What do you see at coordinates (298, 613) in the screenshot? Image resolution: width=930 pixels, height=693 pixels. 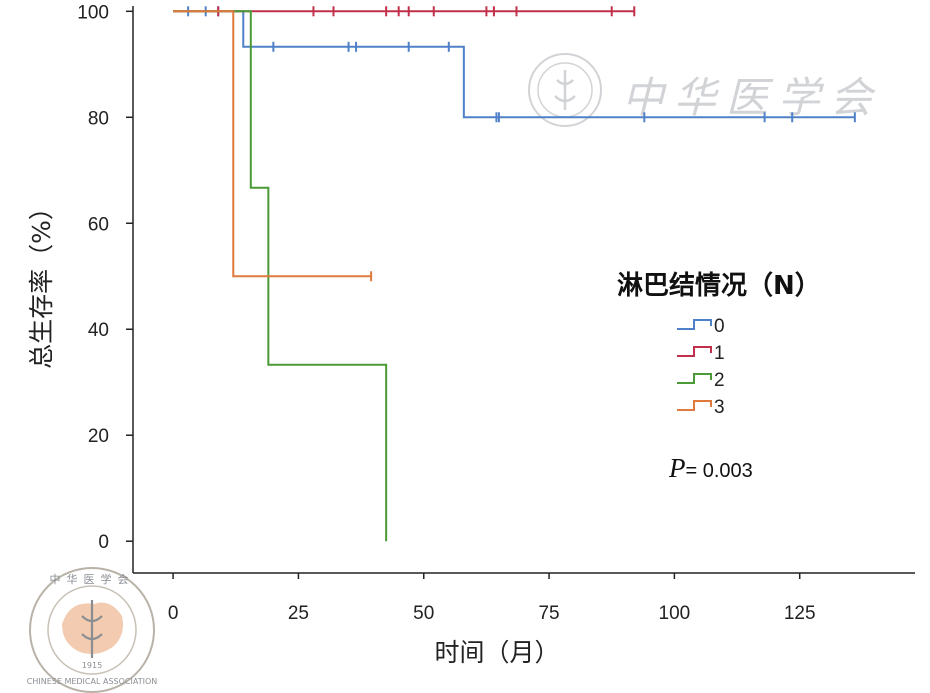 I see `x-tick-label: 25` at bounding box center [298, 613].